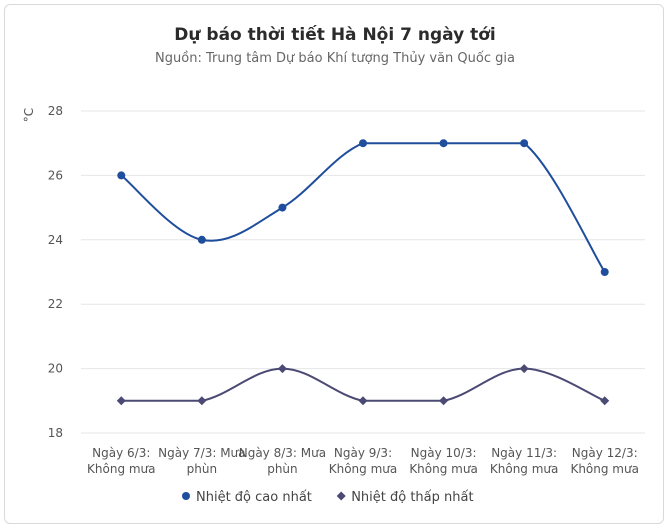 This screenshot has height=530, width=670. I want to click on x-tick-label: Ngày 11/3: Không mưa, so click(524, 461).